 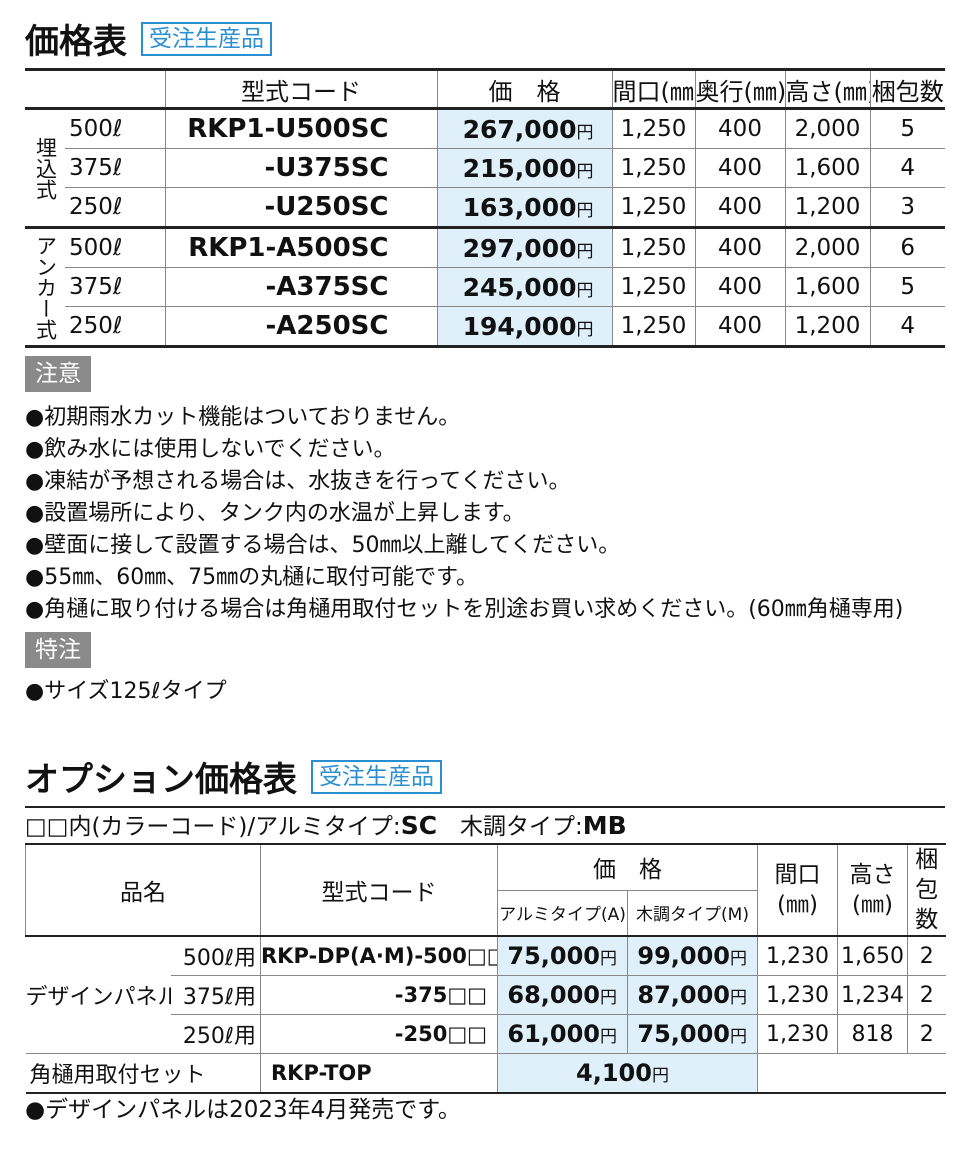 What do you see at coordinates (562, 913) in the screenshot?
I see `header-aluminum: アルミタイプ(A)` at bounding box center [562, 913].